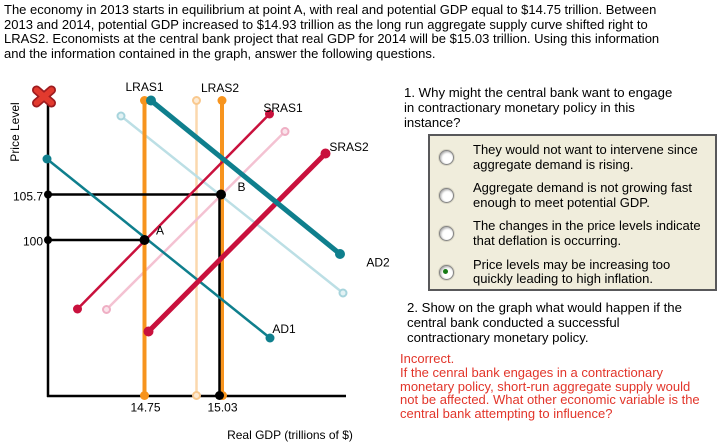 Image resolution: width=726 pixels, height=447 pixels. I want to click on xtick-14.75: 14.75, so click(145, 408).